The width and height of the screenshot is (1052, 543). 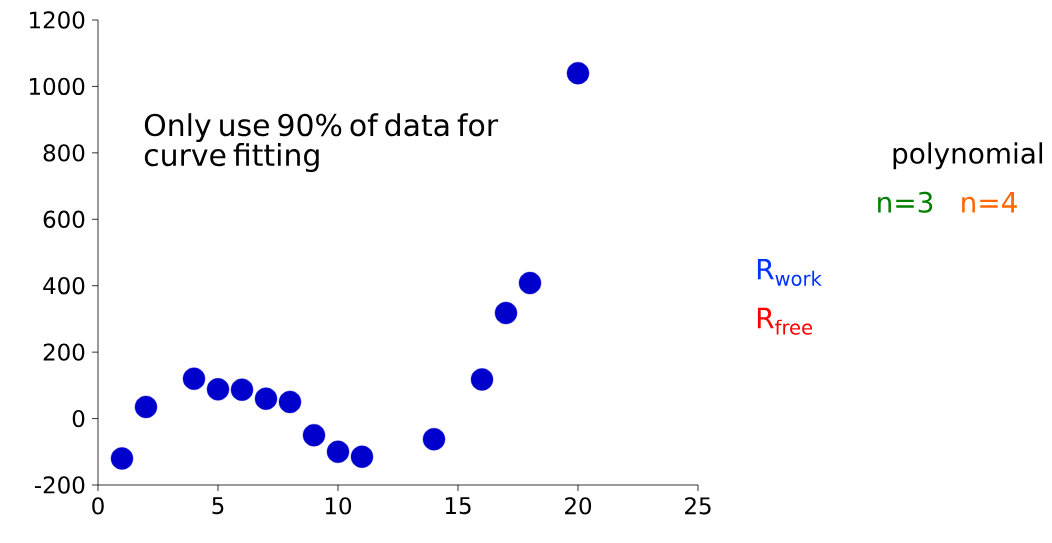 What do you see at coordinates (57, 20) in the screenshot?
I see `y-tick-label: 1200` at bounding box center [57, 20].